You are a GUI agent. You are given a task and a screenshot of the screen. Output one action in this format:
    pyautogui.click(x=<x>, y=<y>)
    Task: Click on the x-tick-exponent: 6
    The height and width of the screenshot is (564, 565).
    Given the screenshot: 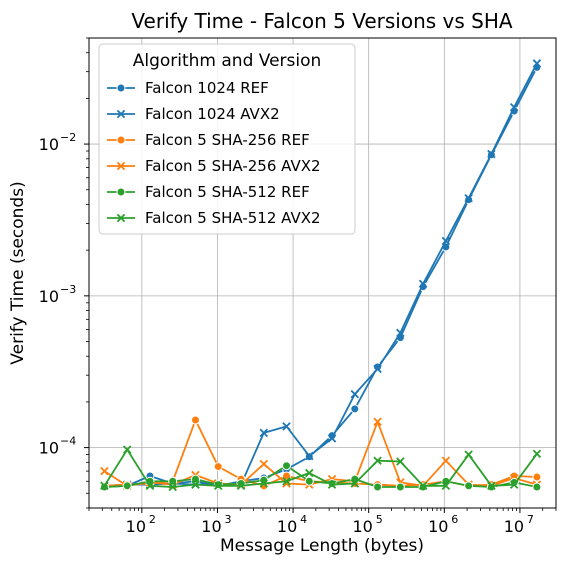 What is the action you would take?
    pyautogui.click(x=454, y=519)
    